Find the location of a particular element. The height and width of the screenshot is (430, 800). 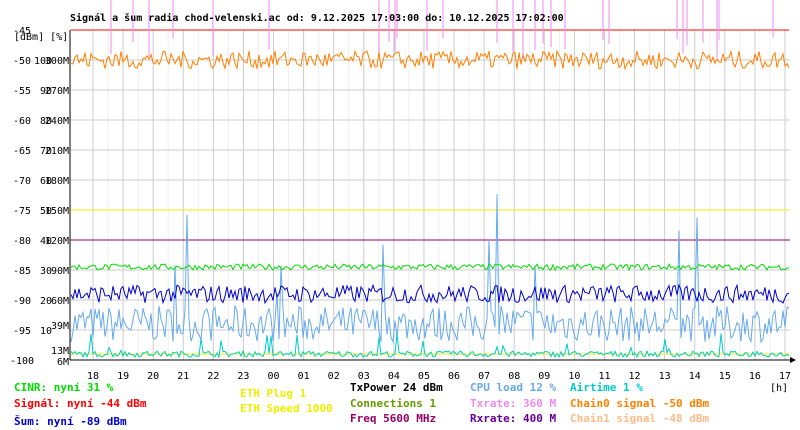

x-tick-label: 02 is located at coordinates (334, 376).